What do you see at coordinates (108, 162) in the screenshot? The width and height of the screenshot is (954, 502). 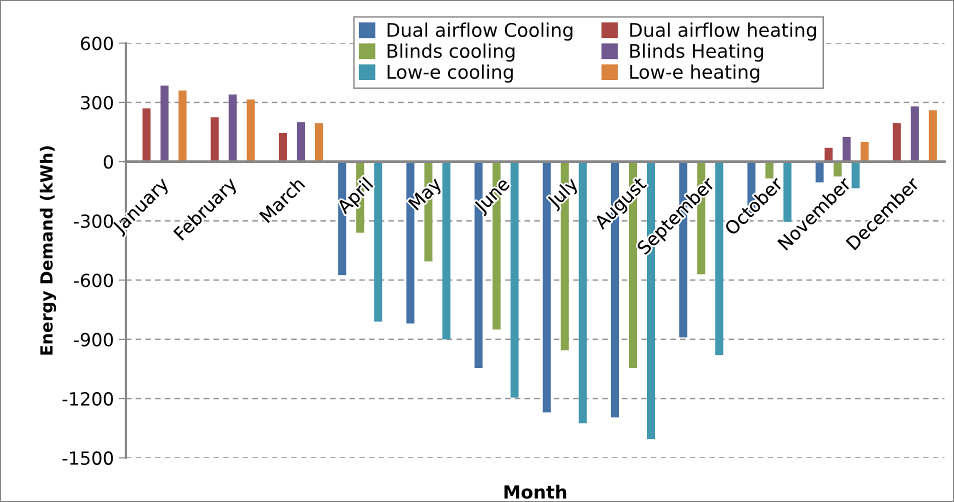 I see `y-tick-label: 0` at bounding box center [108, 162].